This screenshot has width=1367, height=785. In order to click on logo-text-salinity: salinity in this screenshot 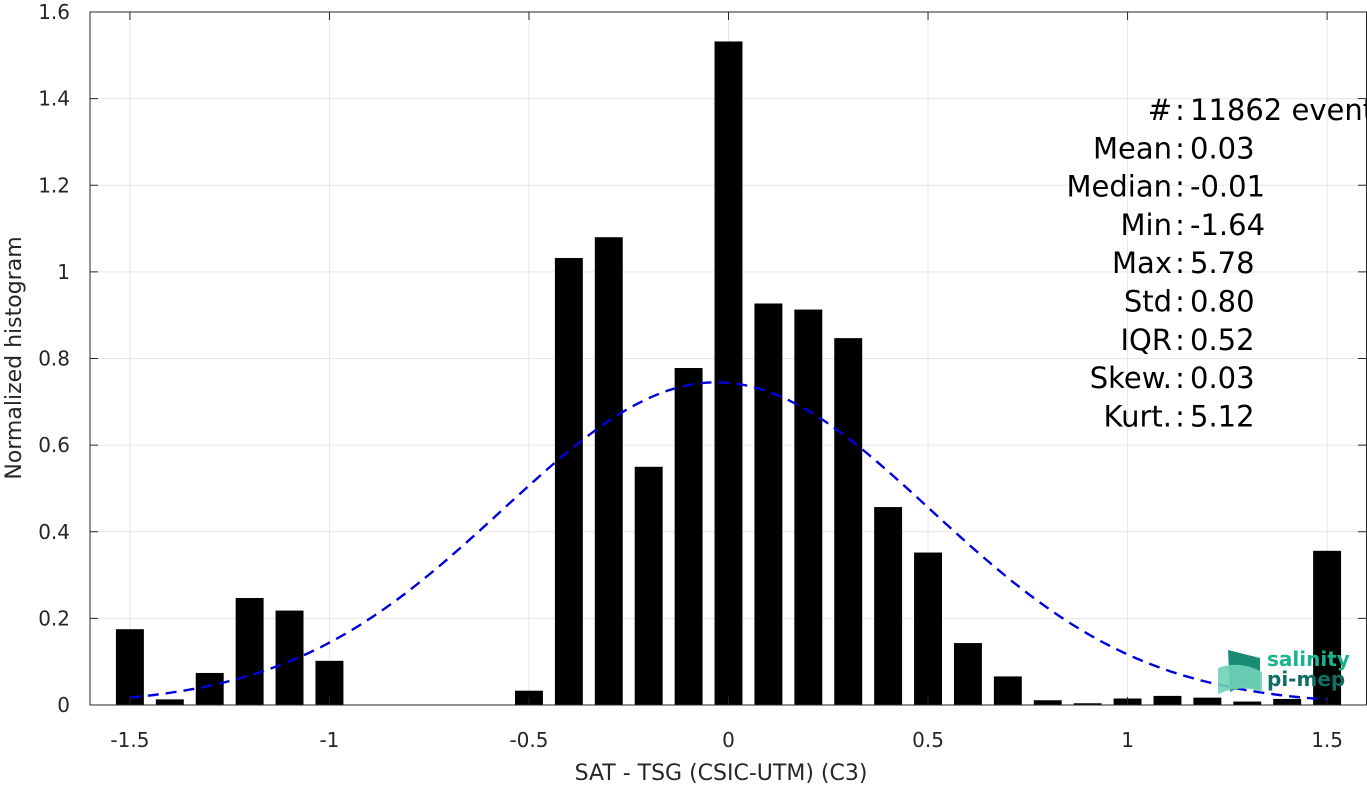, I will do `click(1308, 659)`.